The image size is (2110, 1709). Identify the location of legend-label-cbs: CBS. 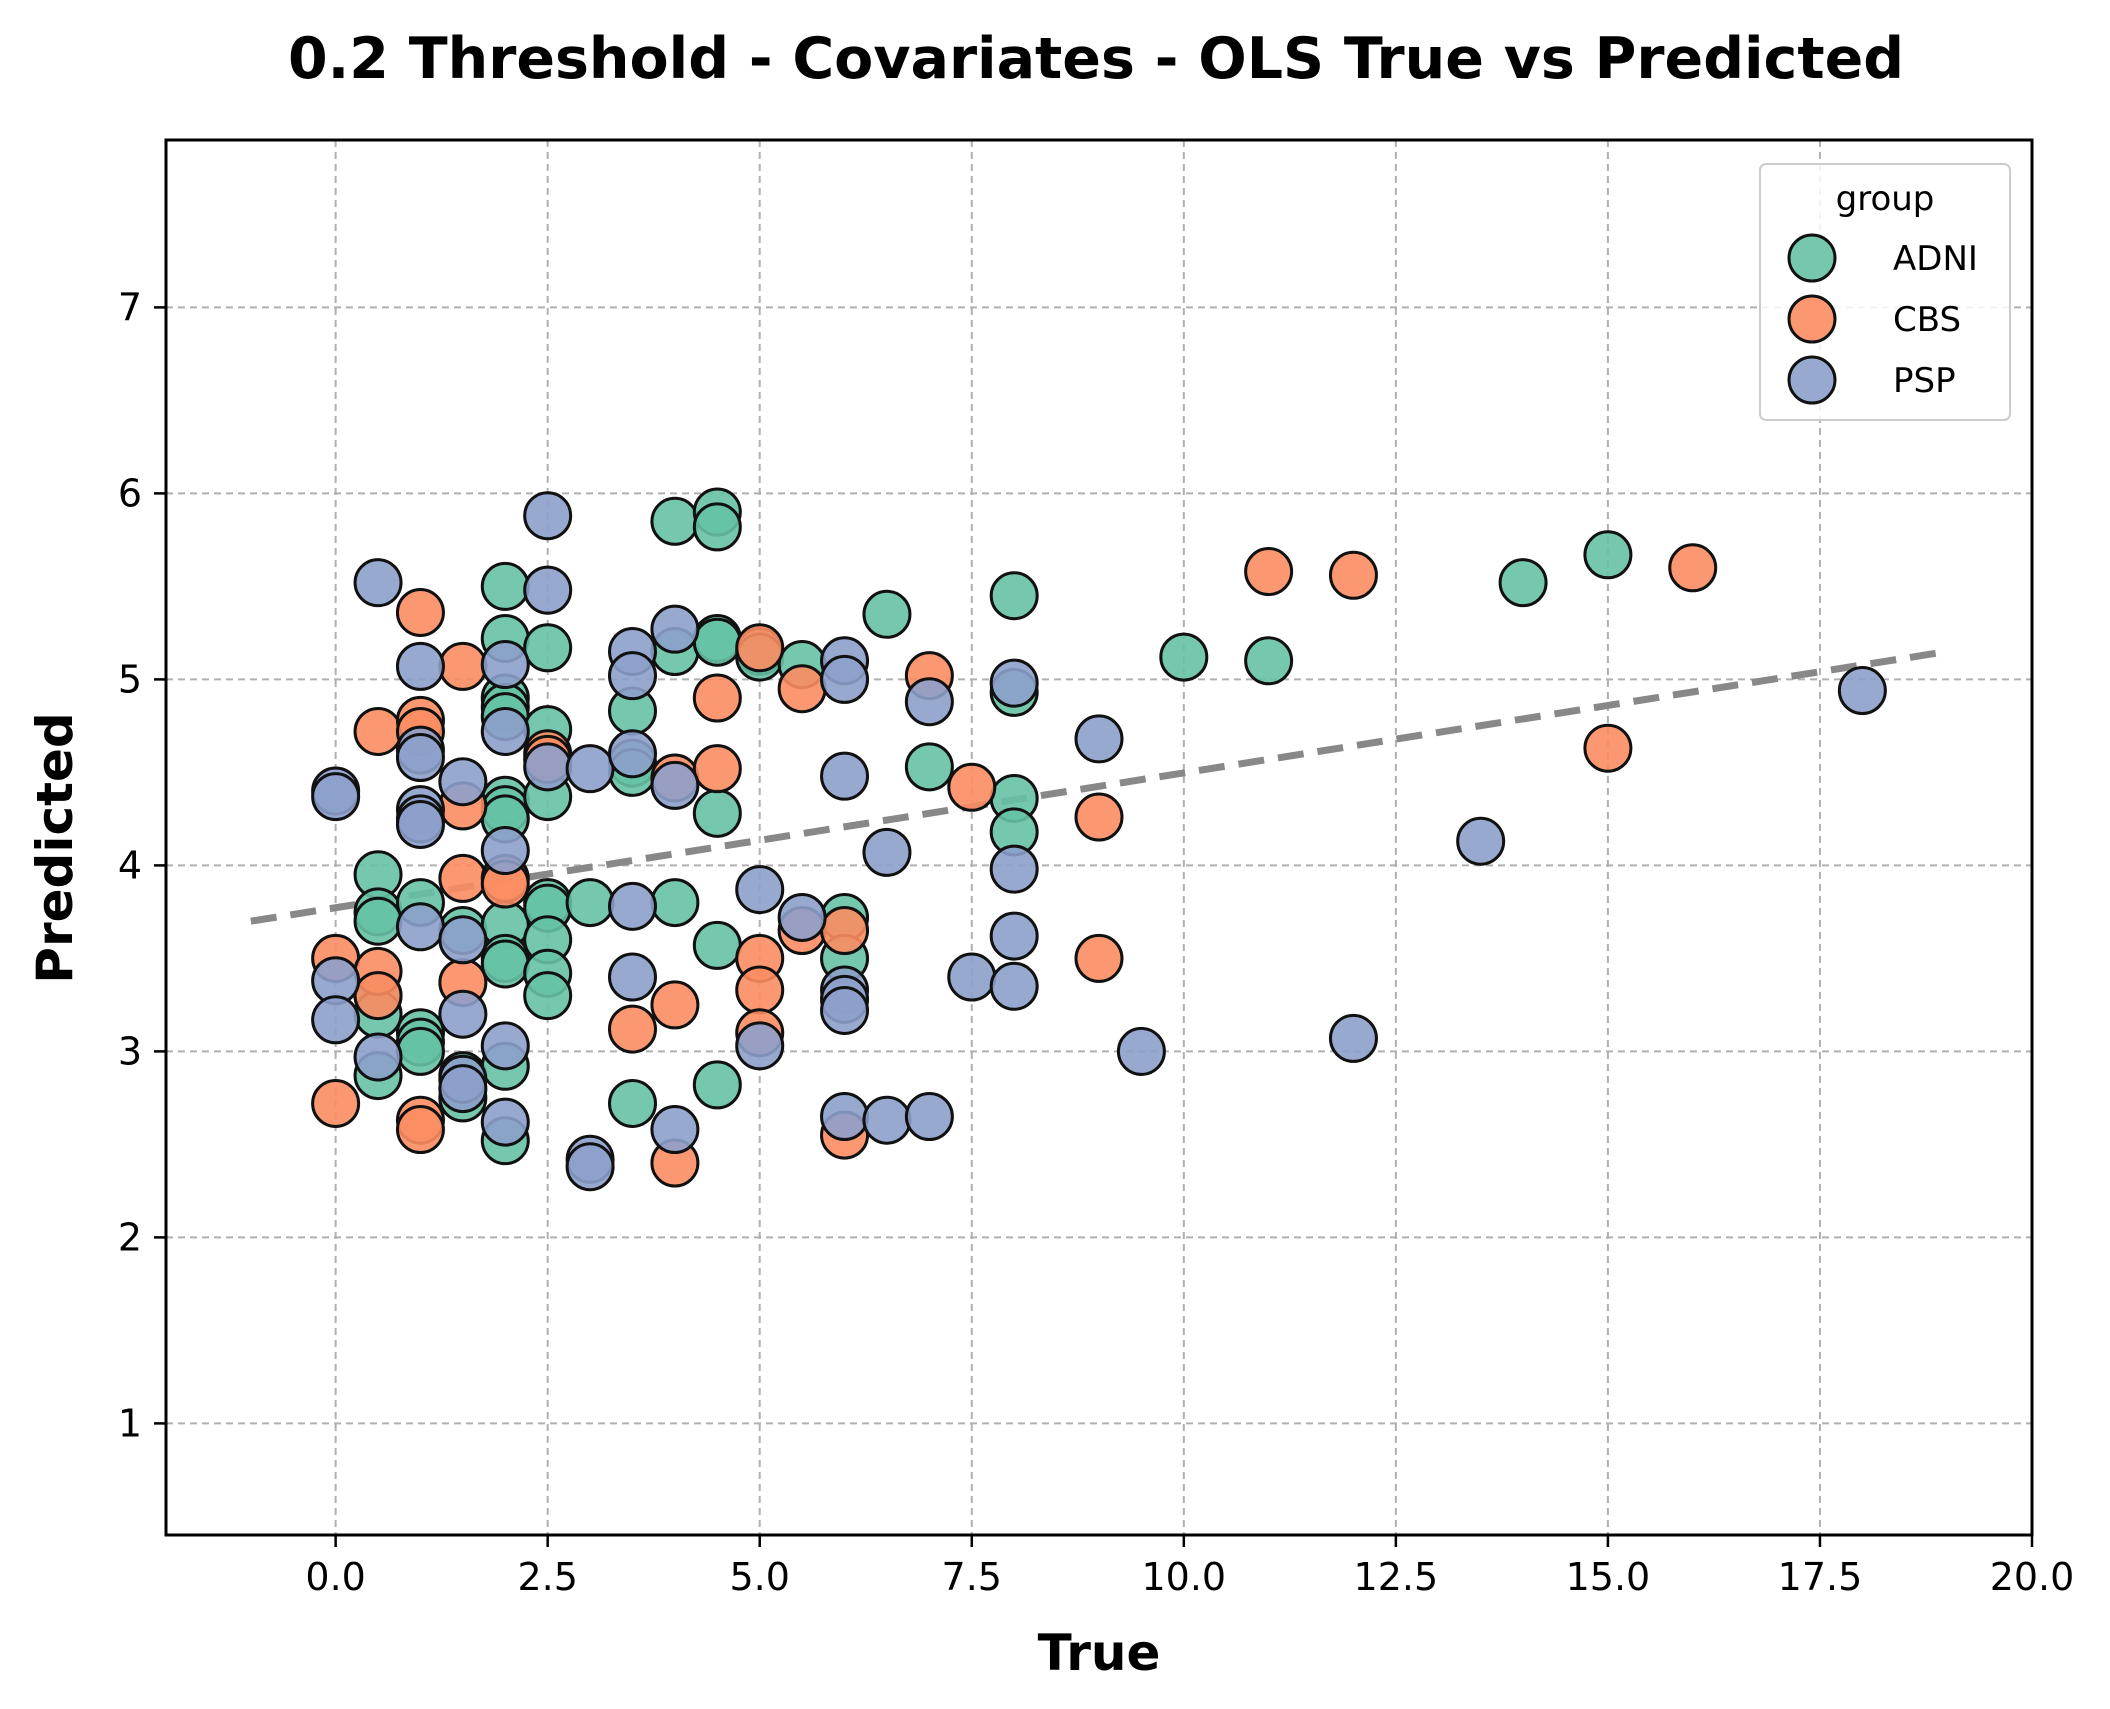
(1927, 320).